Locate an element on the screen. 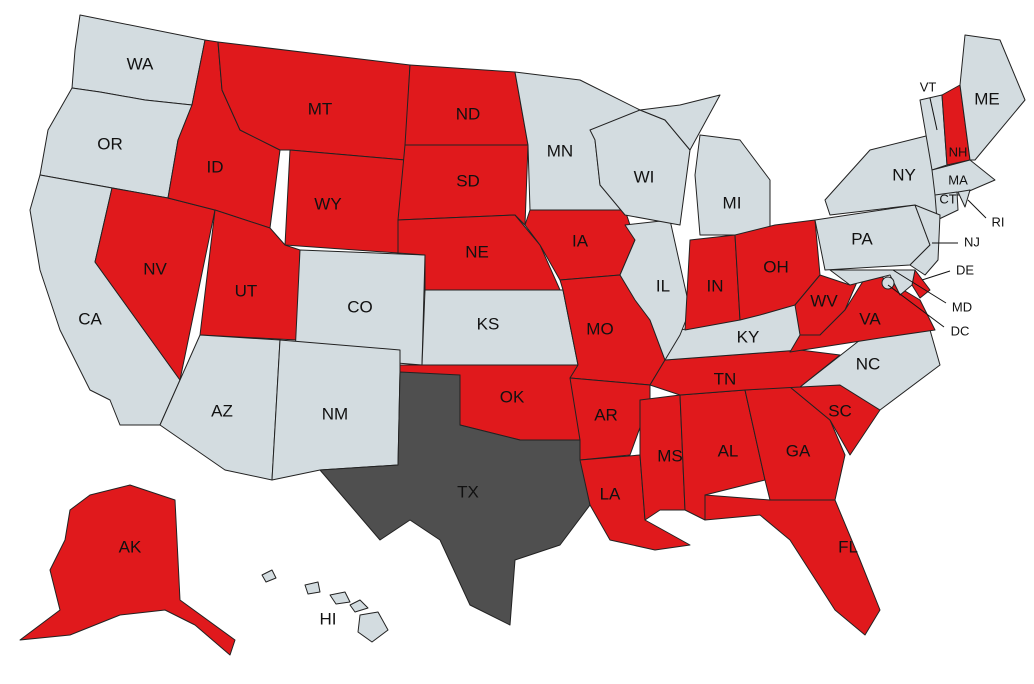 The image size is (1034, 684). state-label-ne: NE is located at coordinates (477, 251).